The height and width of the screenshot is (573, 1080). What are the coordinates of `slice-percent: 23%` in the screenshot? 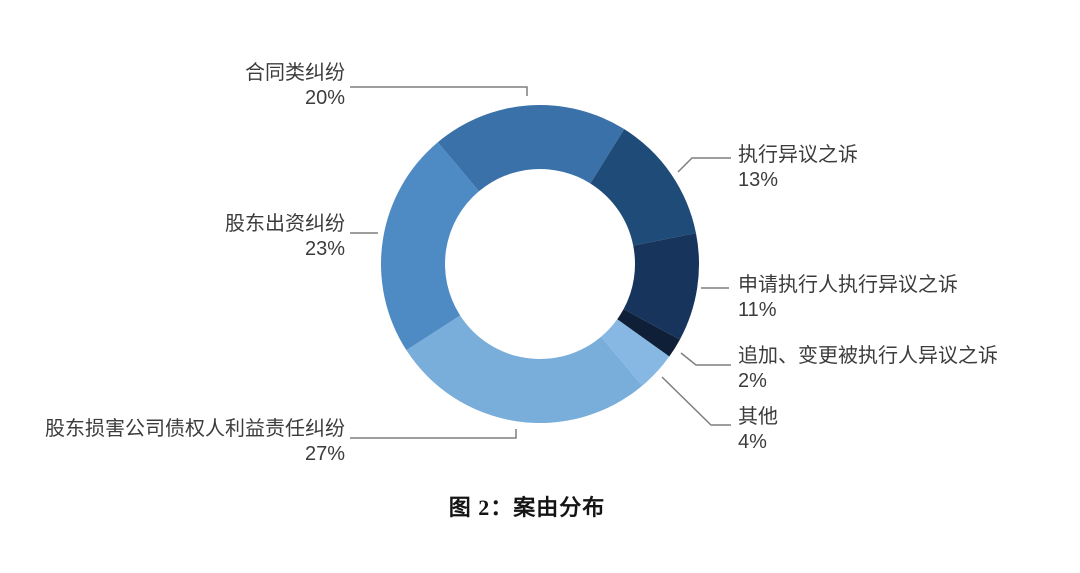 It's located at (324, 249).